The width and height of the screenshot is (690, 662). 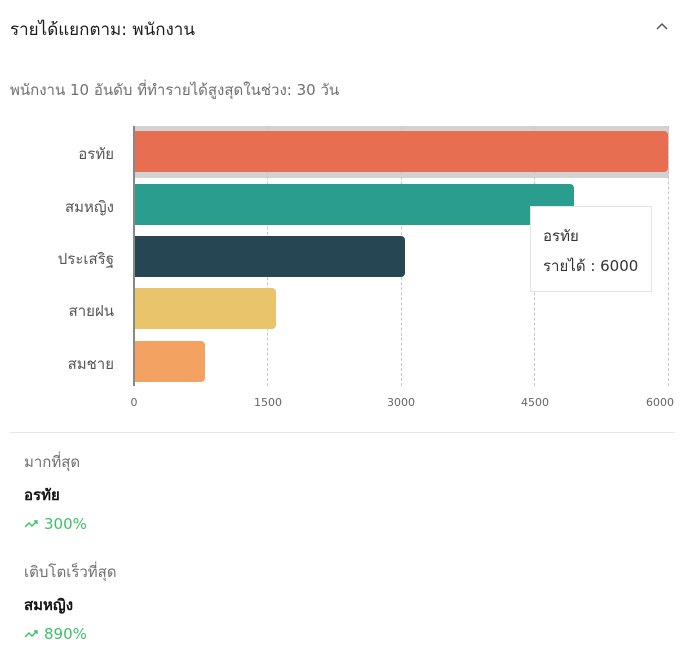 I want to click on category-label: สายฝน, so click(x=91, y=311).